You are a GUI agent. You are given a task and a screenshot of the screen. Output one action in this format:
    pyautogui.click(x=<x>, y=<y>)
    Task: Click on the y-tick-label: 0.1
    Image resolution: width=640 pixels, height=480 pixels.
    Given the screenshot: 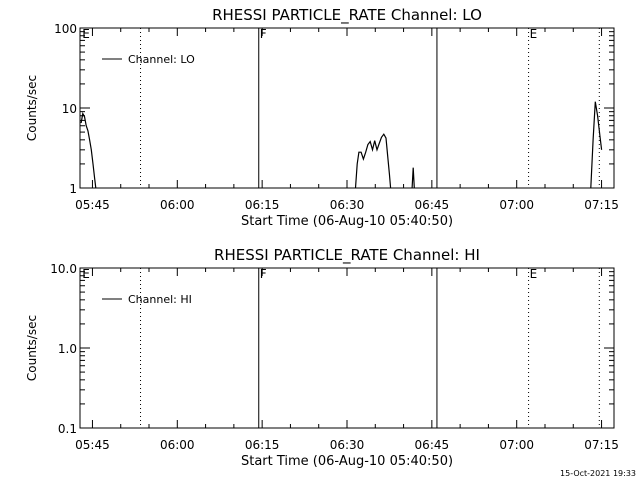 What is the action you would take?
    pyautogui.click(x=67, y=429)
    